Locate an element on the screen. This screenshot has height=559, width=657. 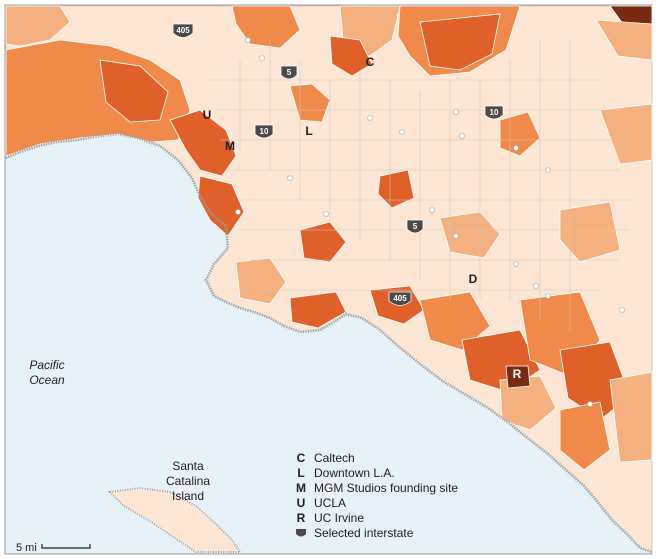
marker-ucla: U is located at coordinates (207, 115).